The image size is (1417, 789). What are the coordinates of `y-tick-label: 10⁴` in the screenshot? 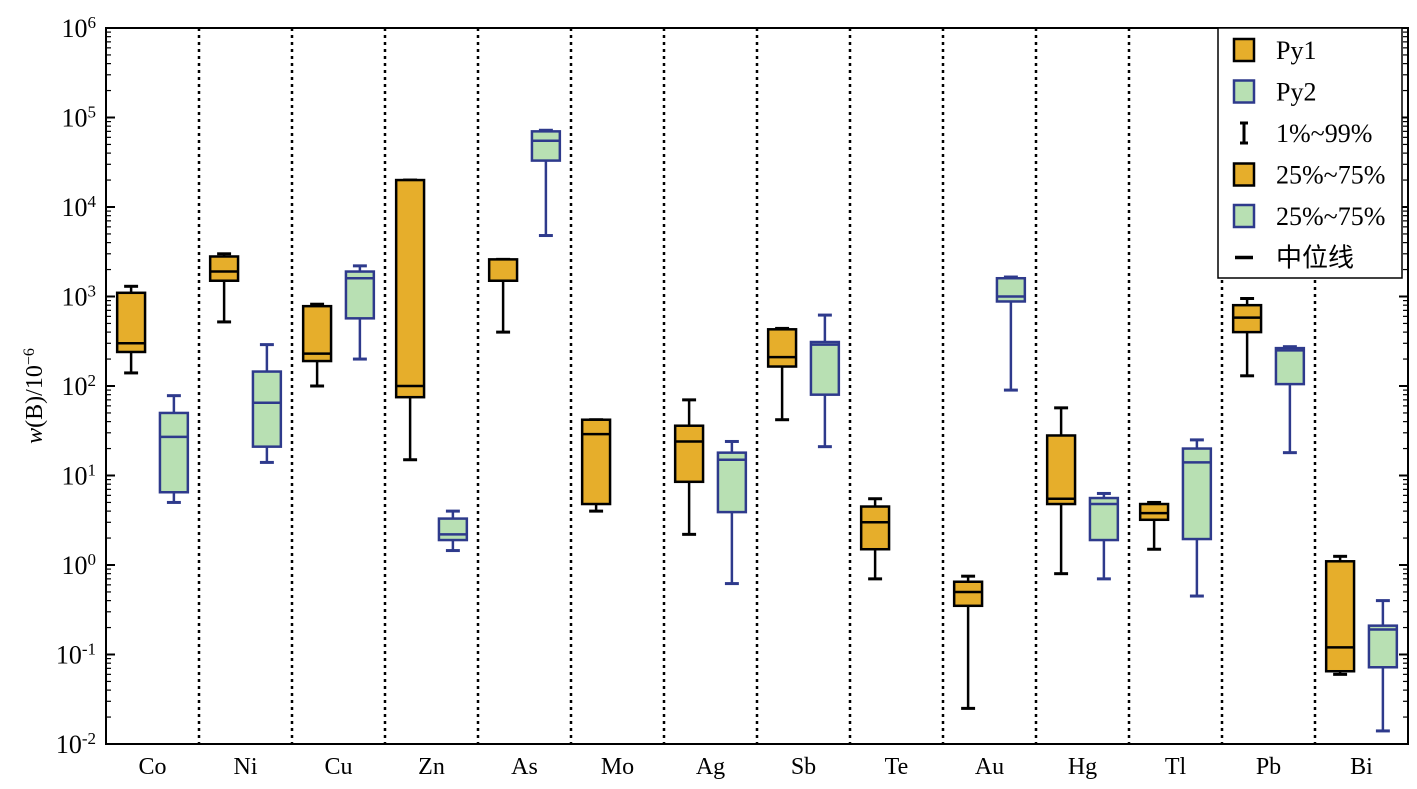 It's located at (79, 207).